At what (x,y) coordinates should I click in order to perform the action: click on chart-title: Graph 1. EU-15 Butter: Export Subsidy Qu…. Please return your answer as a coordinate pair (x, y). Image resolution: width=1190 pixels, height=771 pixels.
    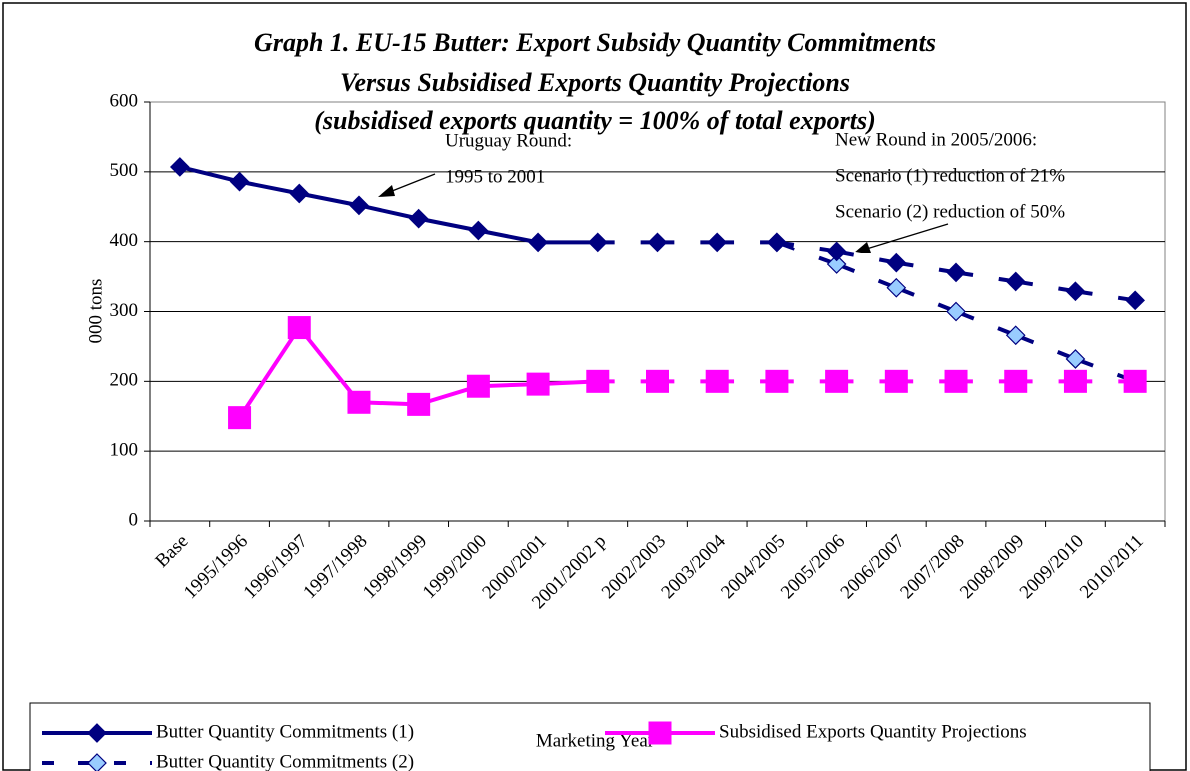
    Looking at the image, I should click on (595, 42).